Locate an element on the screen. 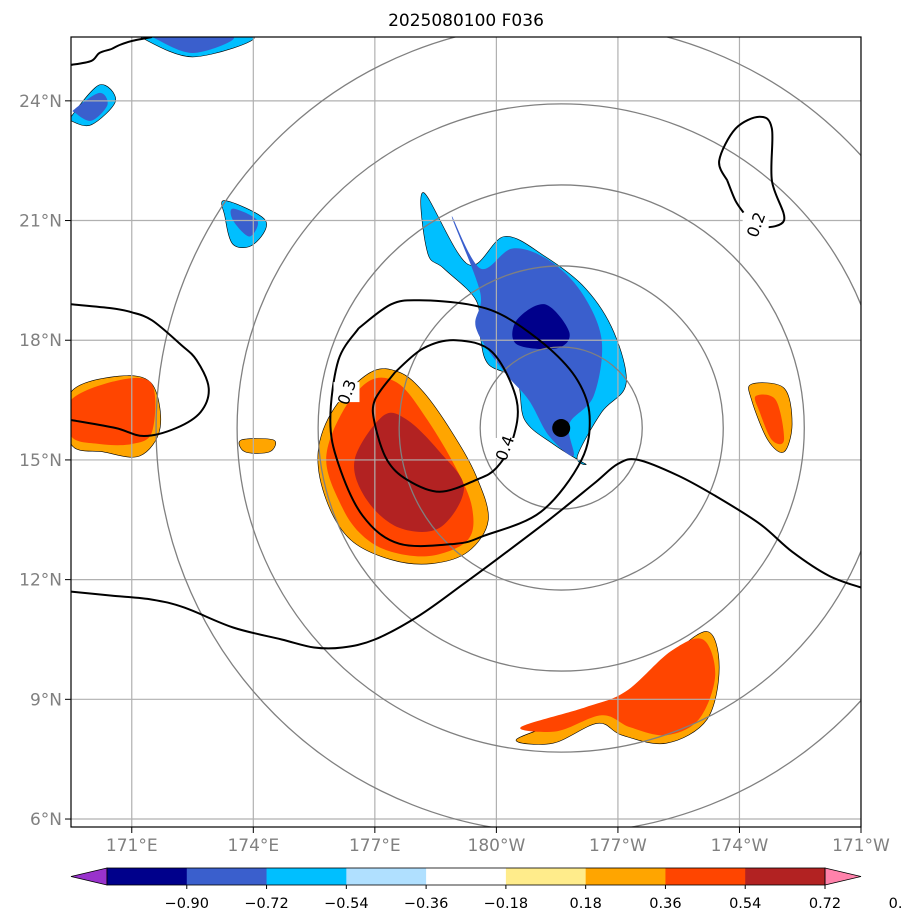  x-axis: 171°E 174°E 177°E 180°W 177°W 174°W 171°W is located at coordinates (498, 841).